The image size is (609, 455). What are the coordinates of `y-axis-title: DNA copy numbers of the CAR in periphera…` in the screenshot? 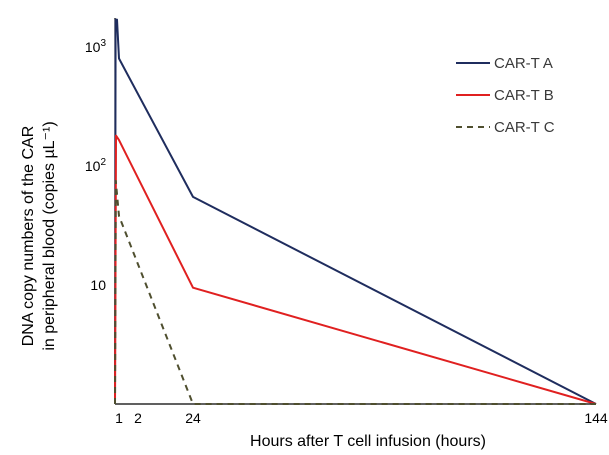 It's located at (39, 235).